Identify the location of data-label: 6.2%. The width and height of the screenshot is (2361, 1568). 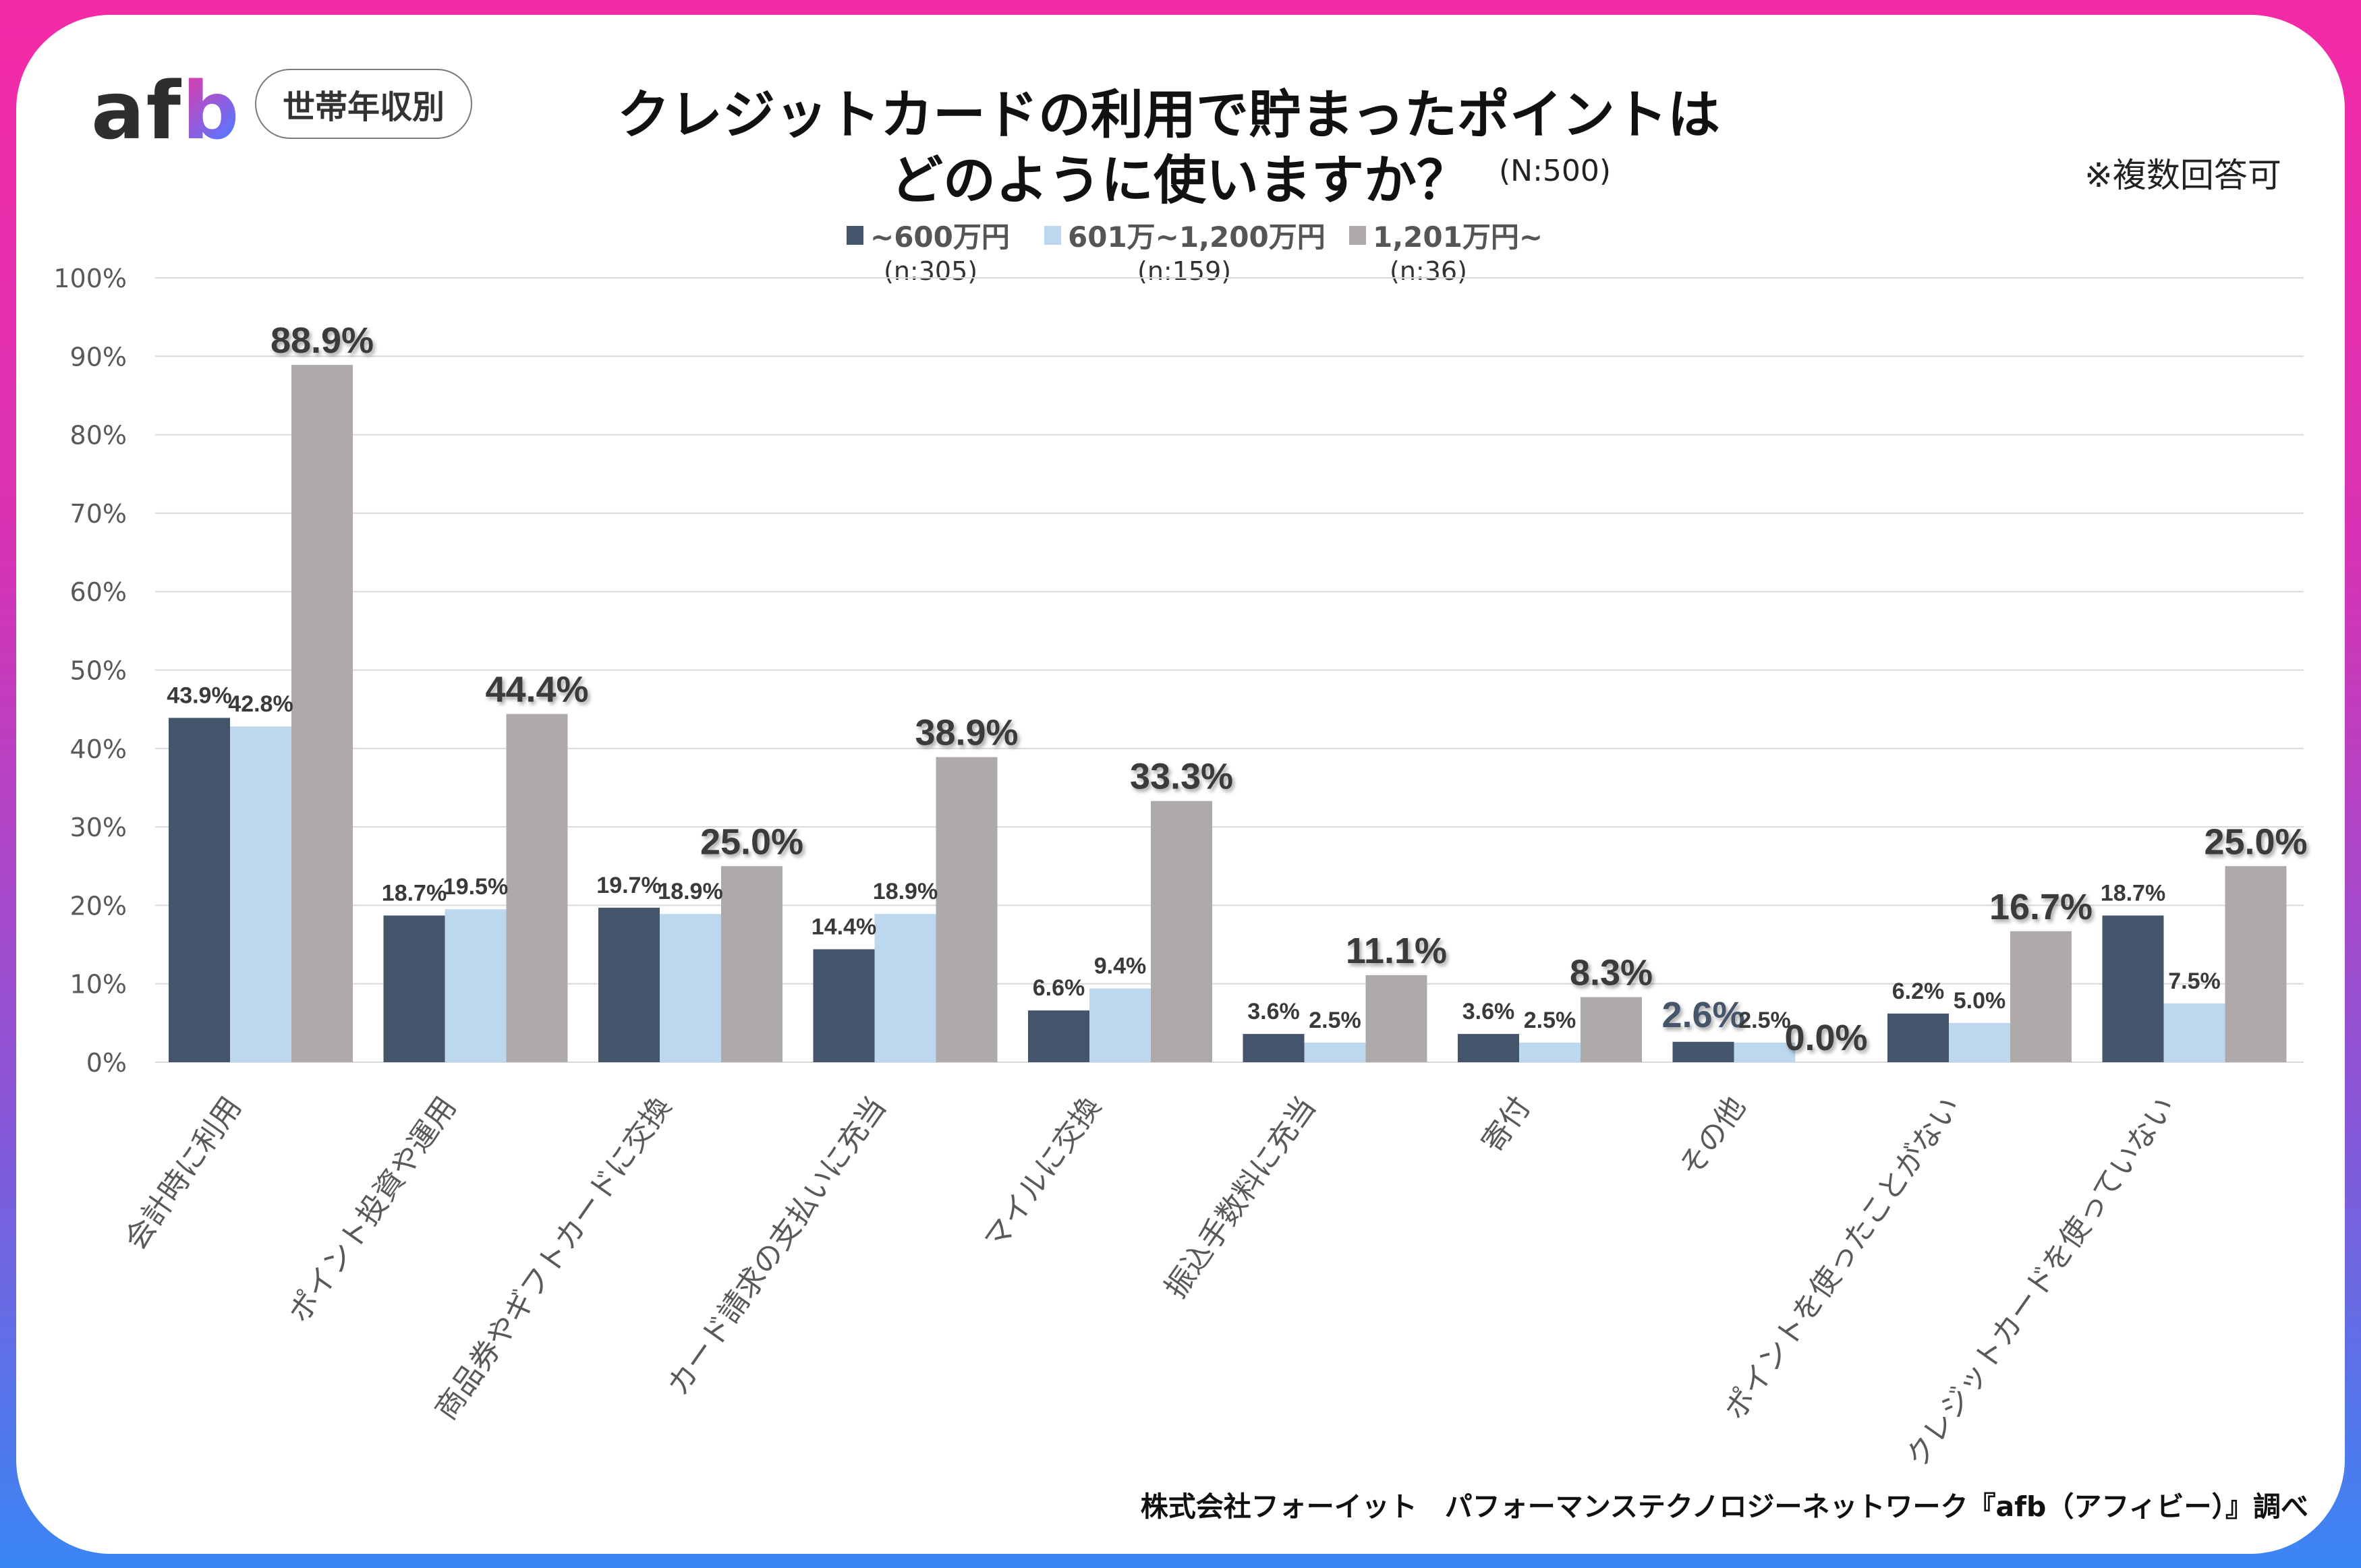
(1918, 991).